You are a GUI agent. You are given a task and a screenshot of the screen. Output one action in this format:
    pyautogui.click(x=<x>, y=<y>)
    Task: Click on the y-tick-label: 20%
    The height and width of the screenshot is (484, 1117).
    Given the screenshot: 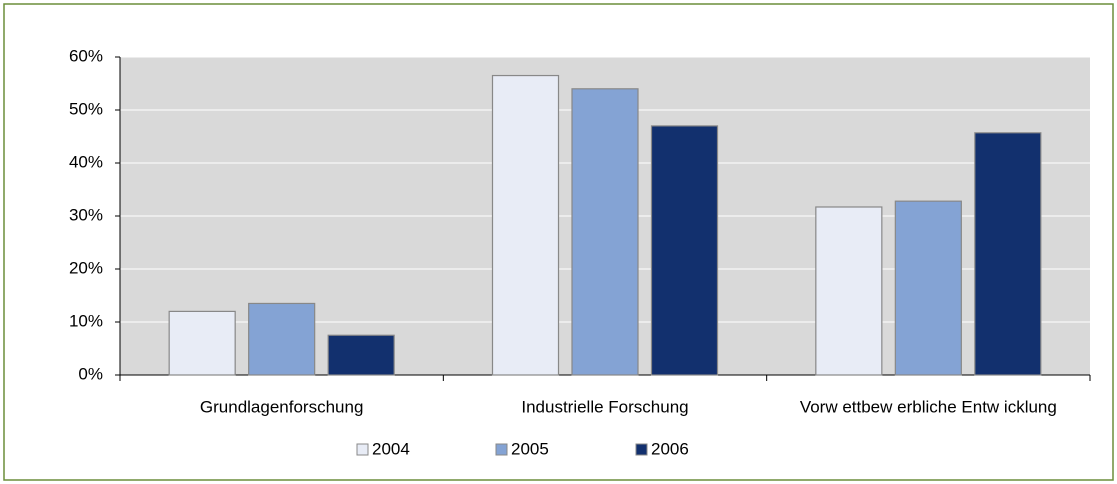 What is the action you would take?
    pyautogui.click(x=86, y=267)
    